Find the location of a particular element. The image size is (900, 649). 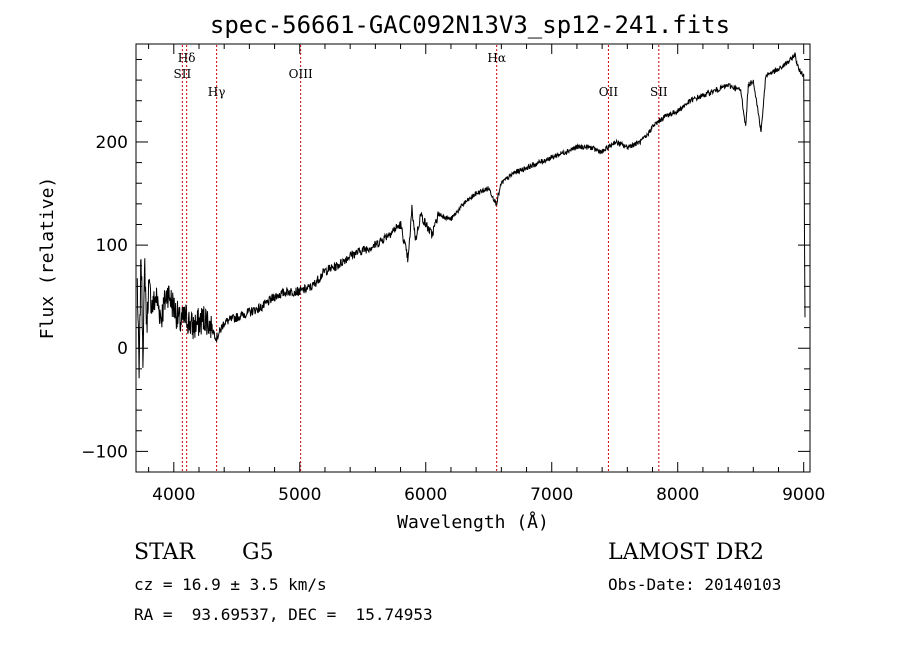

x-tick-label: 7000 is located at coordinates (551, 495).